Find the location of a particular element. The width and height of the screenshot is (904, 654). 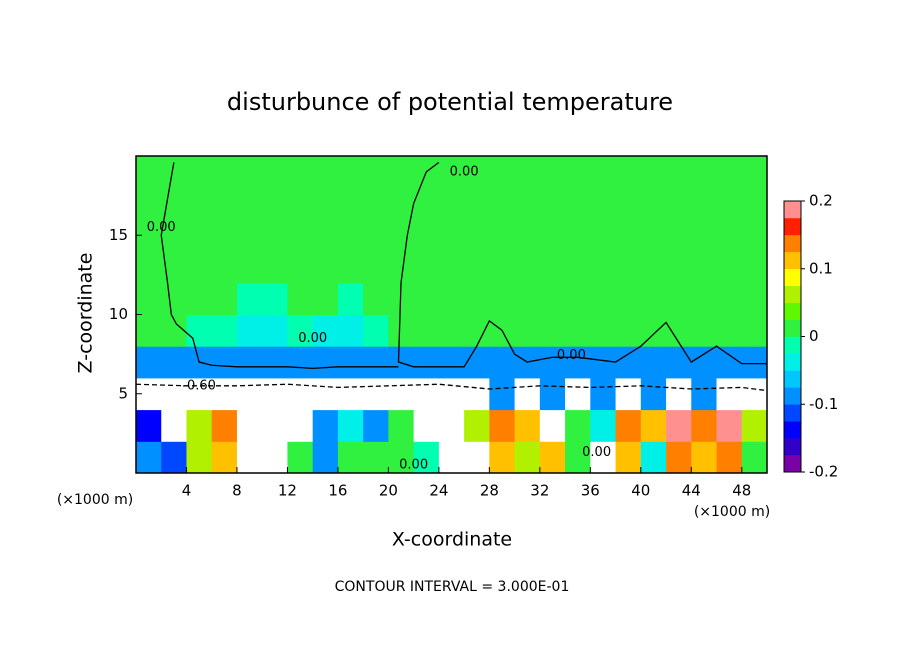

x-tick-label: 32 is located at coordinates (539, 491).